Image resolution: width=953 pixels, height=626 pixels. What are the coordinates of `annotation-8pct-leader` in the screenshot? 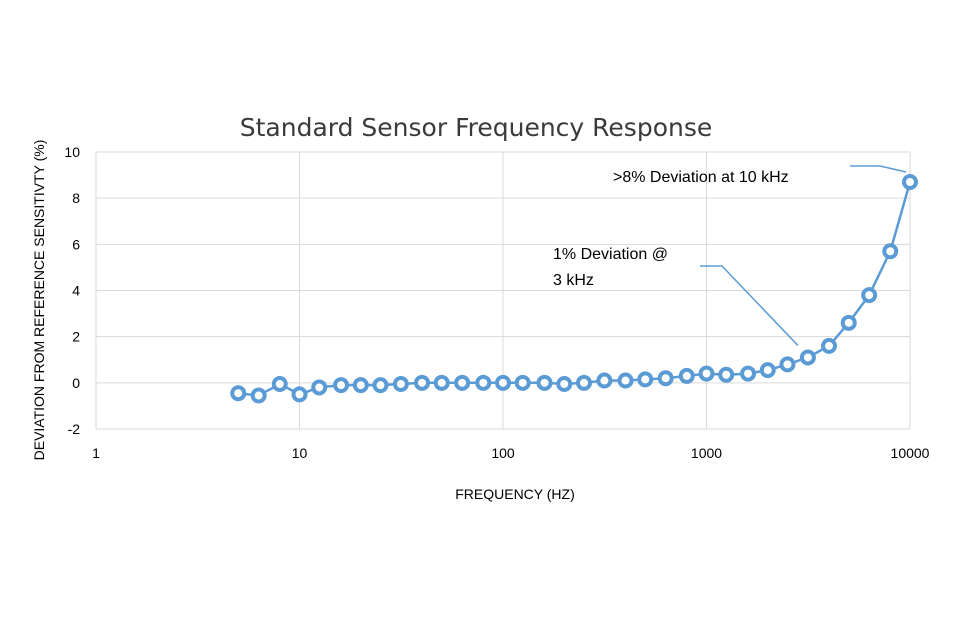 It's located at (878, 169).